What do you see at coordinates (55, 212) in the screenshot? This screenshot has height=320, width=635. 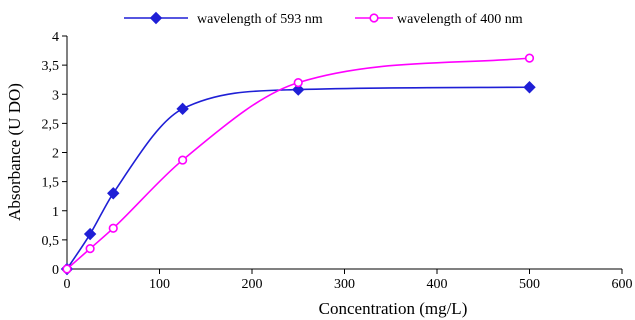 I see `y-tick-label: 1` at bounding box center [55, 212].